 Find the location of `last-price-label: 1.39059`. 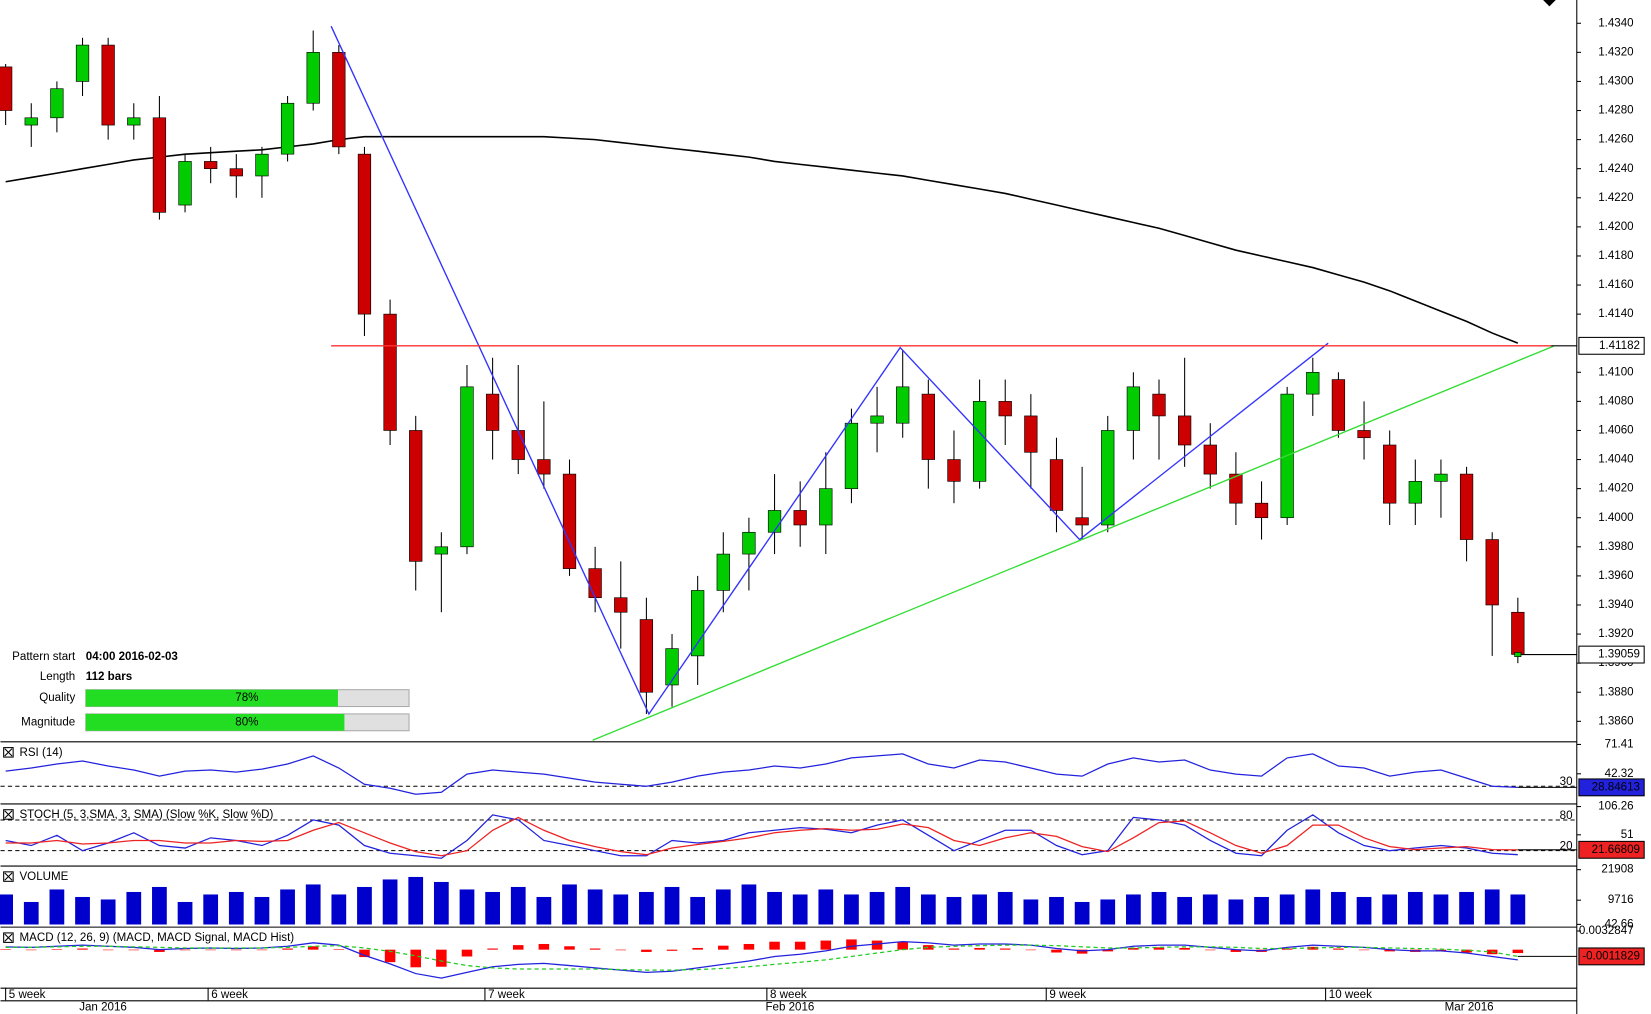

last-price-label: 1.39059 is located at coordinates (1619, 655).